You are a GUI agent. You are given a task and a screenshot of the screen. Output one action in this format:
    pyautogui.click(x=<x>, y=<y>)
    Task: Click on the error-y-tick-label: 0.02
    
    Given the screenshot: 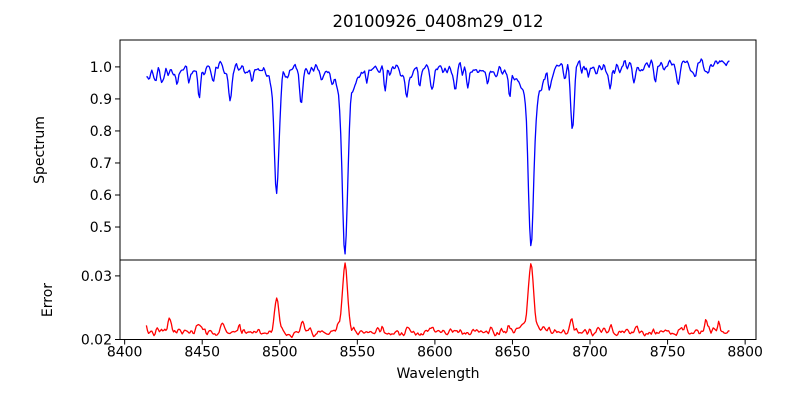 What is the action you would take?
    pyautogui.click(x=96, y=341)
    